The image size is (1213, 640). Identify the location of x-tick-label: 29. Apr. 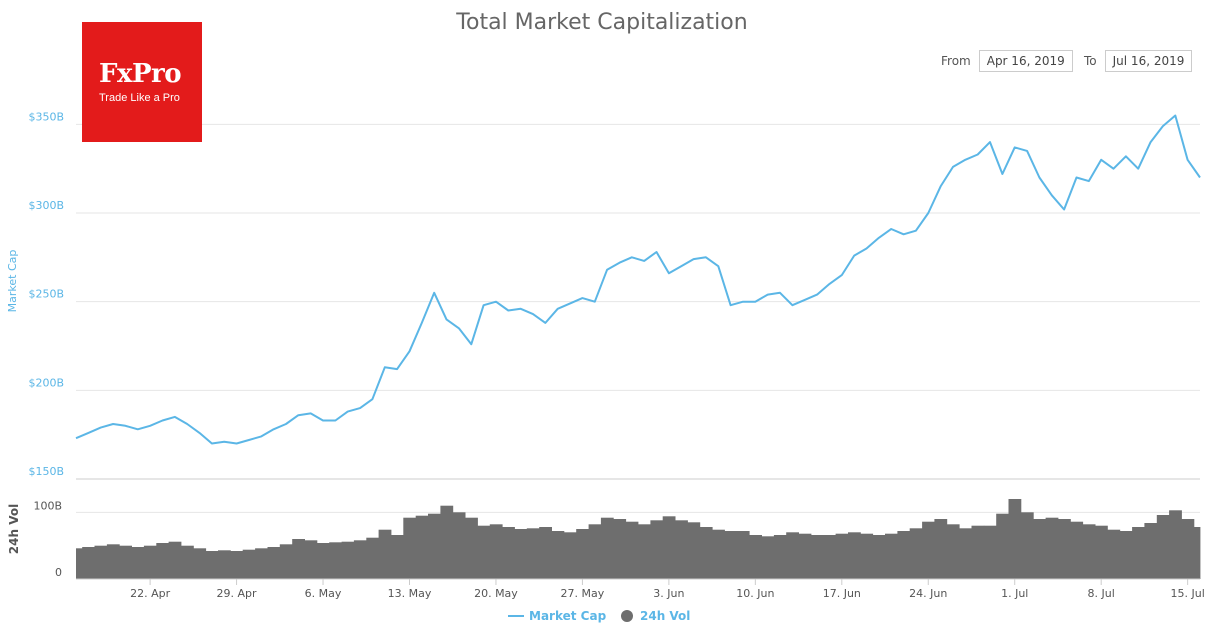
(237, 593).